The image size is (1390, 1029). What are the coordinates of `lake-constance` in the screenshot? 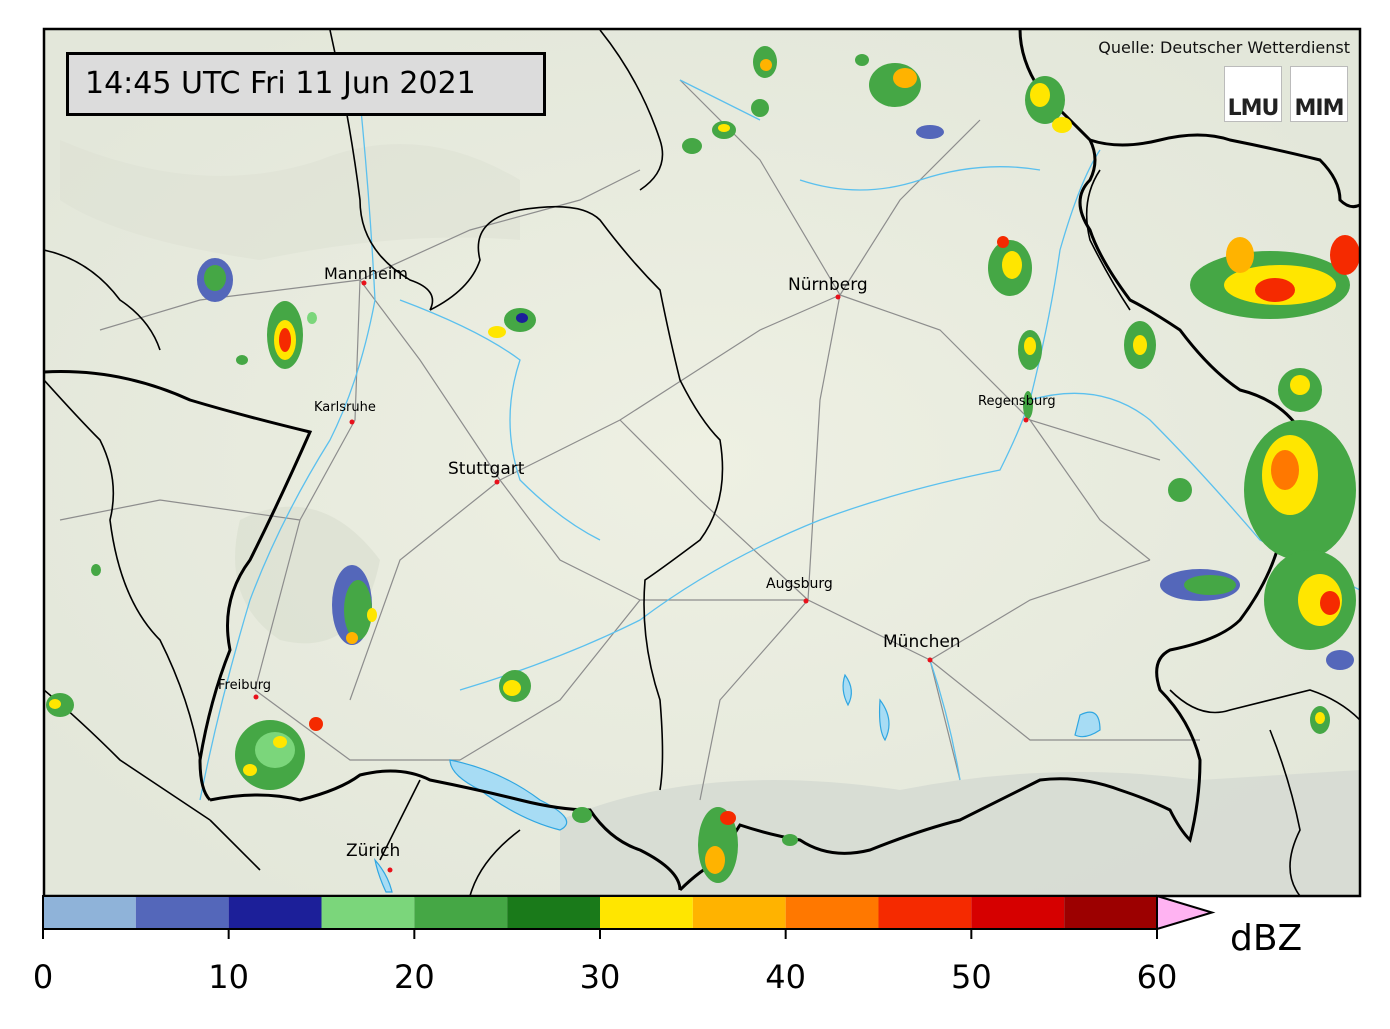 It's located at (508, 795).